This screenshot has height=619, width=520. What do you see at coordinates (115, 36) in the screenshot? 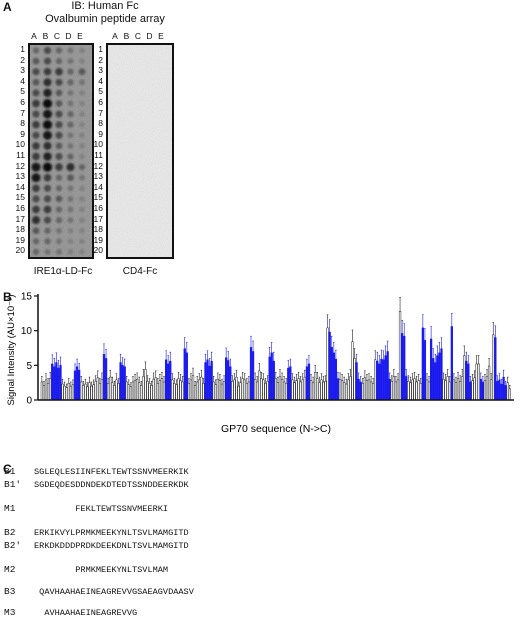
I see `blot-right-col-a: A` at bounding box center [115, 36].